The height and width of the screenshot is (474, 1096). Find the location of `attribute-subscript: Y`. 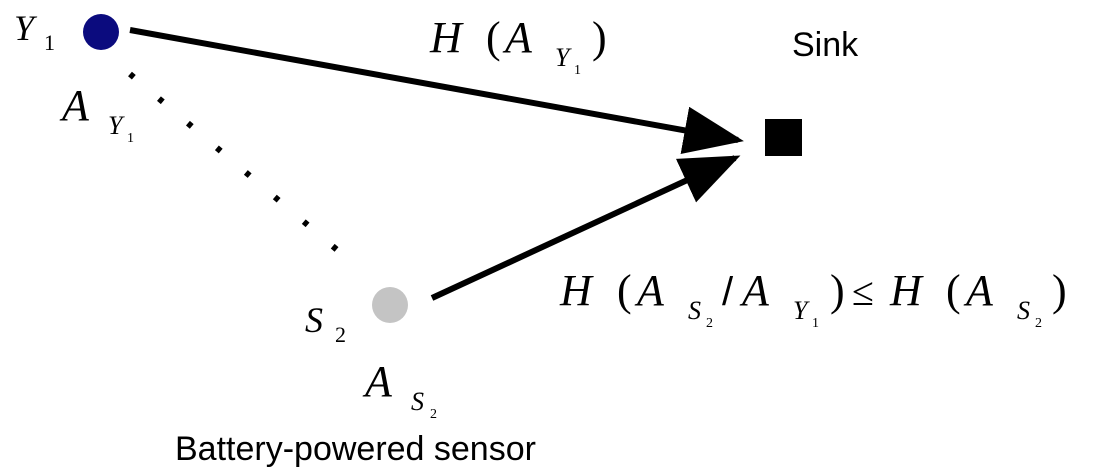

attribute-subscript: Y is located at coordinates (116, 125).